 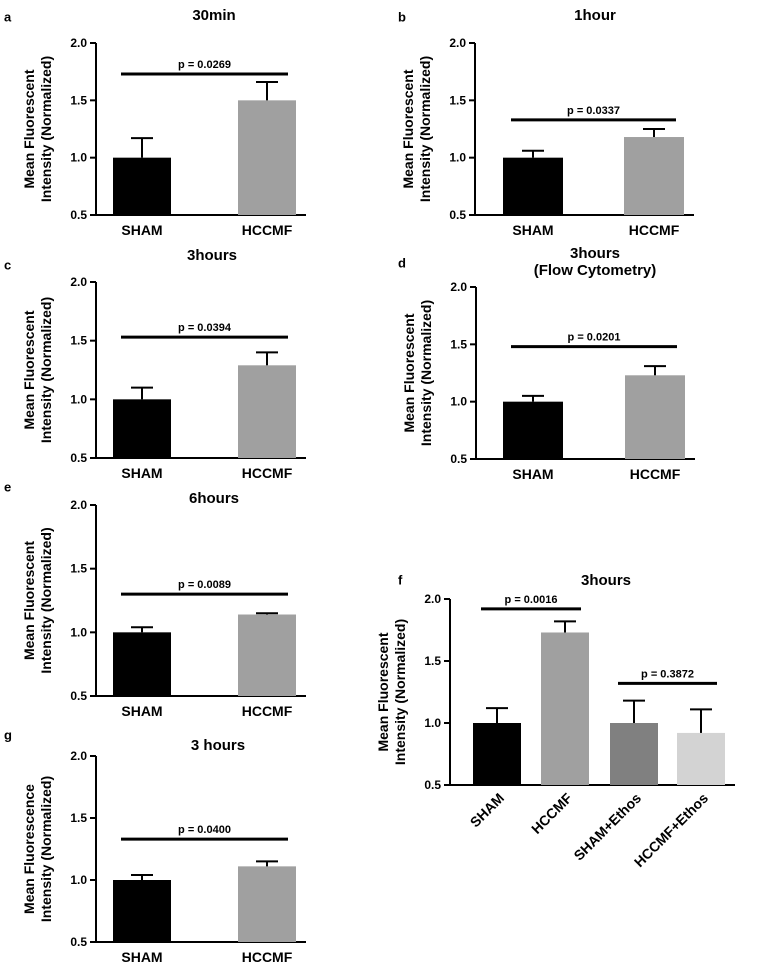 I want to click on panel-letter: d, so click(x=402, y=263).